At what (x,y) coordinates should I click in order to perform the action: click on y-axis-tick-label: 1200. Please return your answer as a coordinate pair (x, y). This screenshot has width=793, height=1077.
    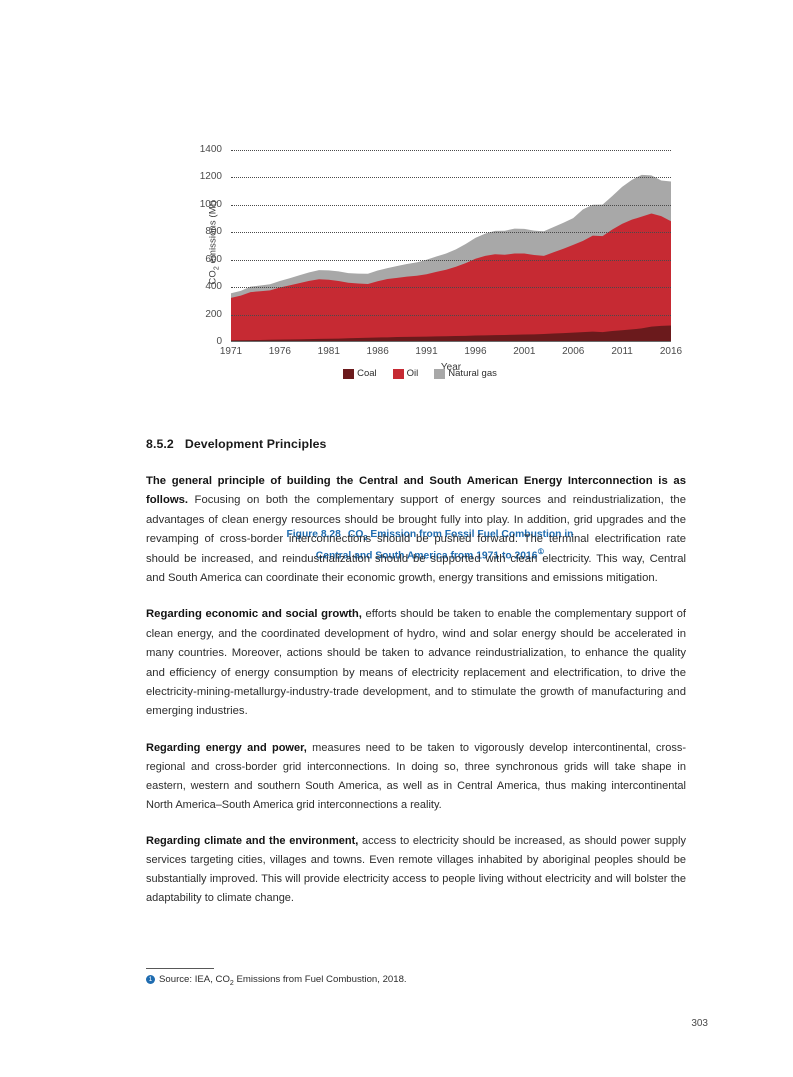
    Looking at the image, I should click on (210, 177).